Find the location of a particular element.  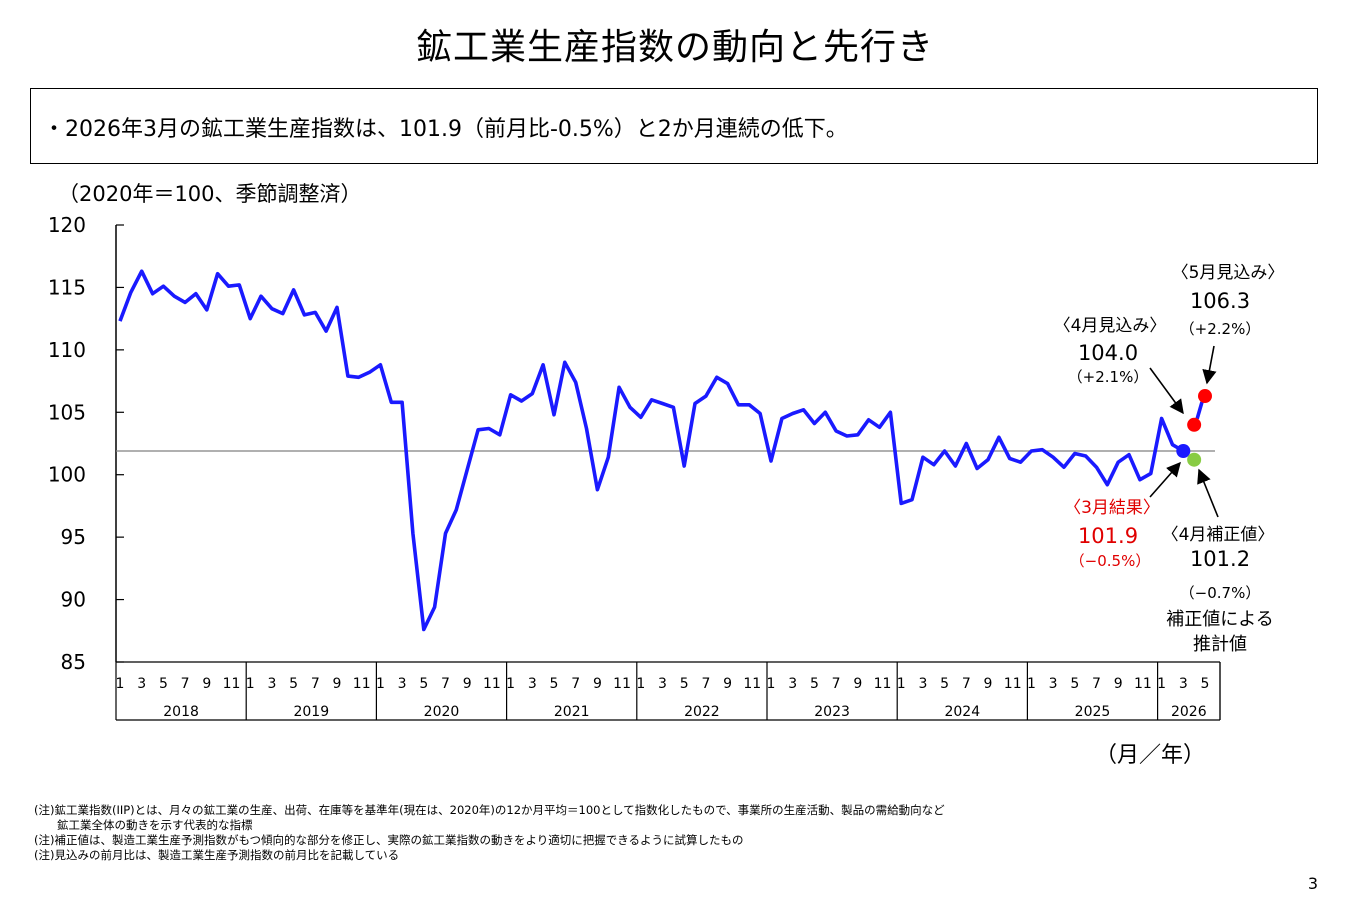

april-adjusted-change: （−0.7%） is located at coordinates (1220, 593).